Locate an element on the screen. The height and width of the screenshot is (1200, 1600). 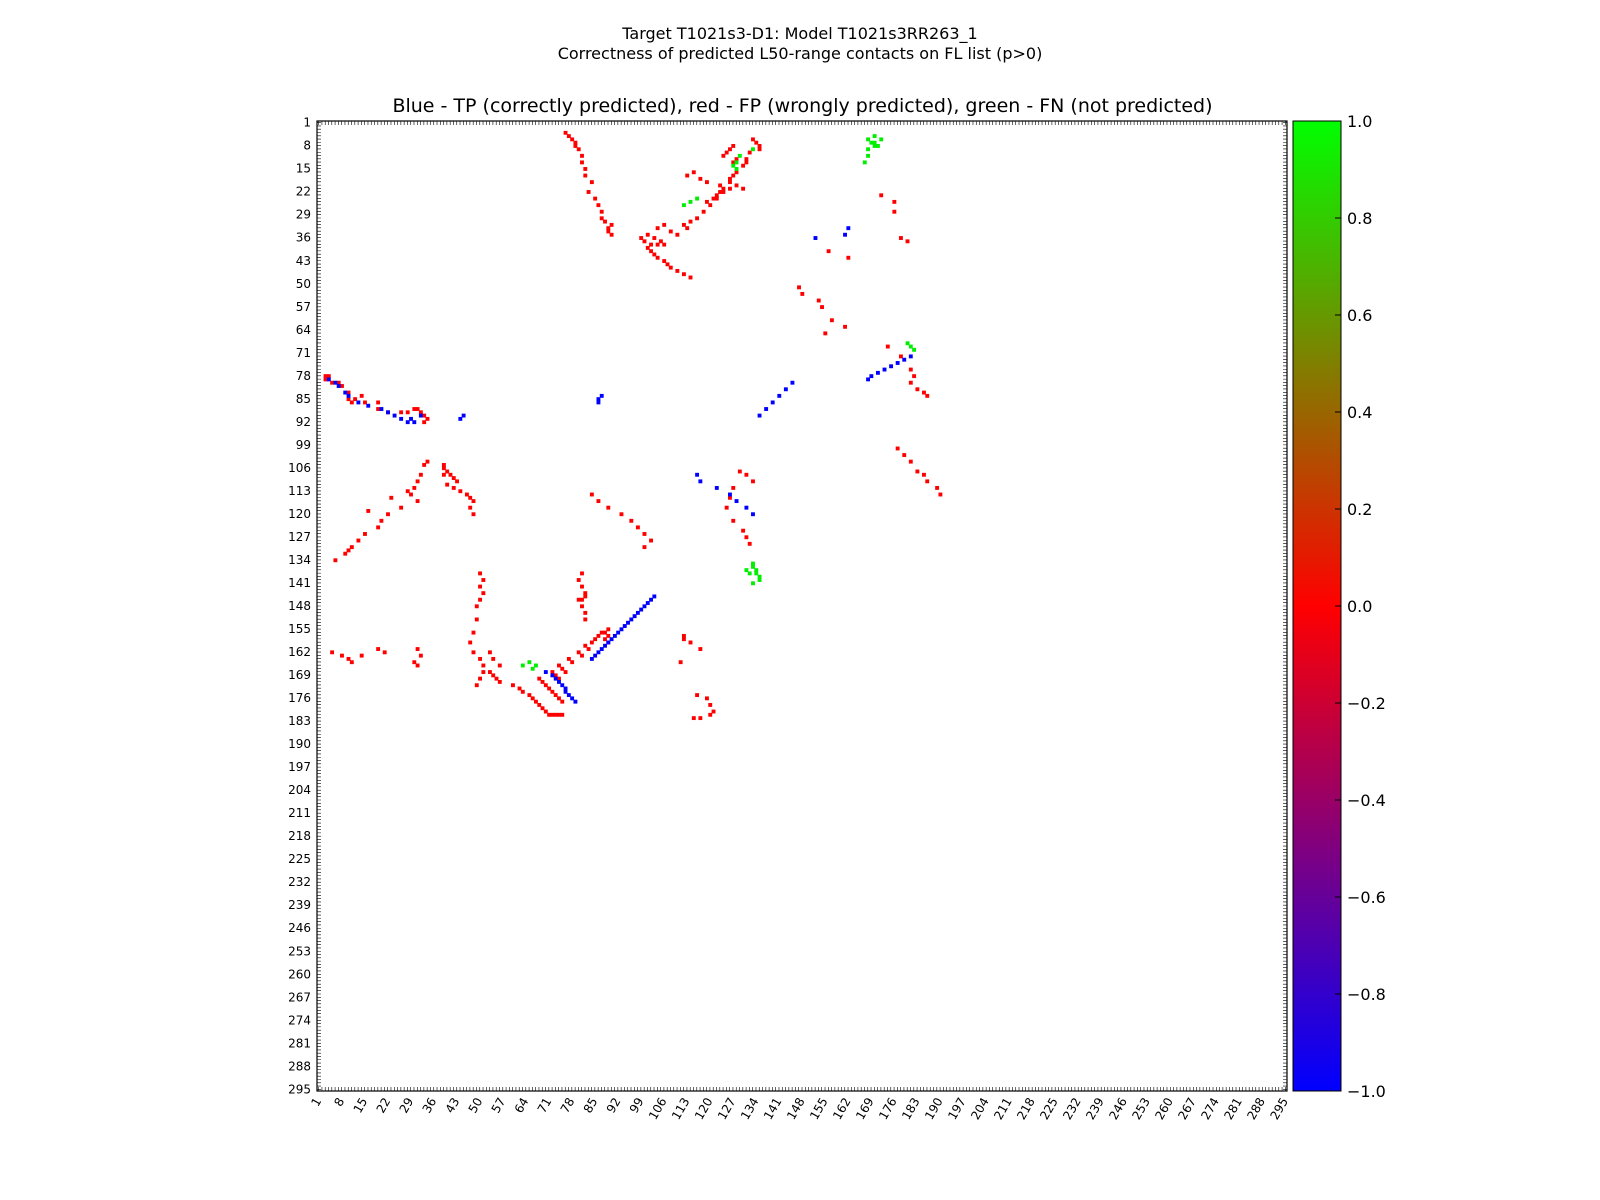
colorbar-tick-label: 1.0 is located at coordinates (1359, 121).